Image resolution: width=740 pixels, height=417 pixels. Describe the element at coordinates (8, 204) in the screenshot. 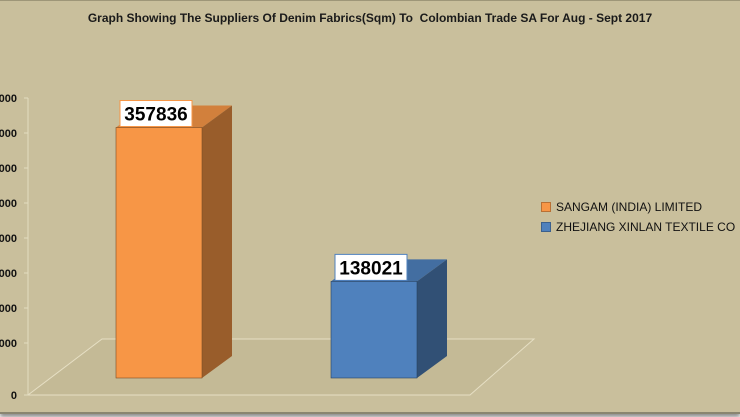

I see `y-tick-label: 250000` at that location.